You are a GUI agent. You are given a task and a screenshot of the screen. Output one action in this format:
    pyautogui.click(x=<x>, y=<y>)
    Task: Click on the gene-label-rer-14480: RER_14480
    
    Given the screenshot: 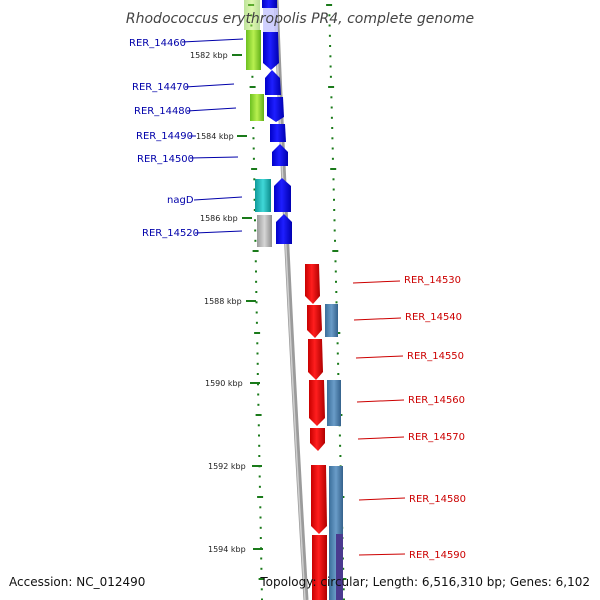 What is the action you would take?
    pyautogui.click(x=162, y=111)
    